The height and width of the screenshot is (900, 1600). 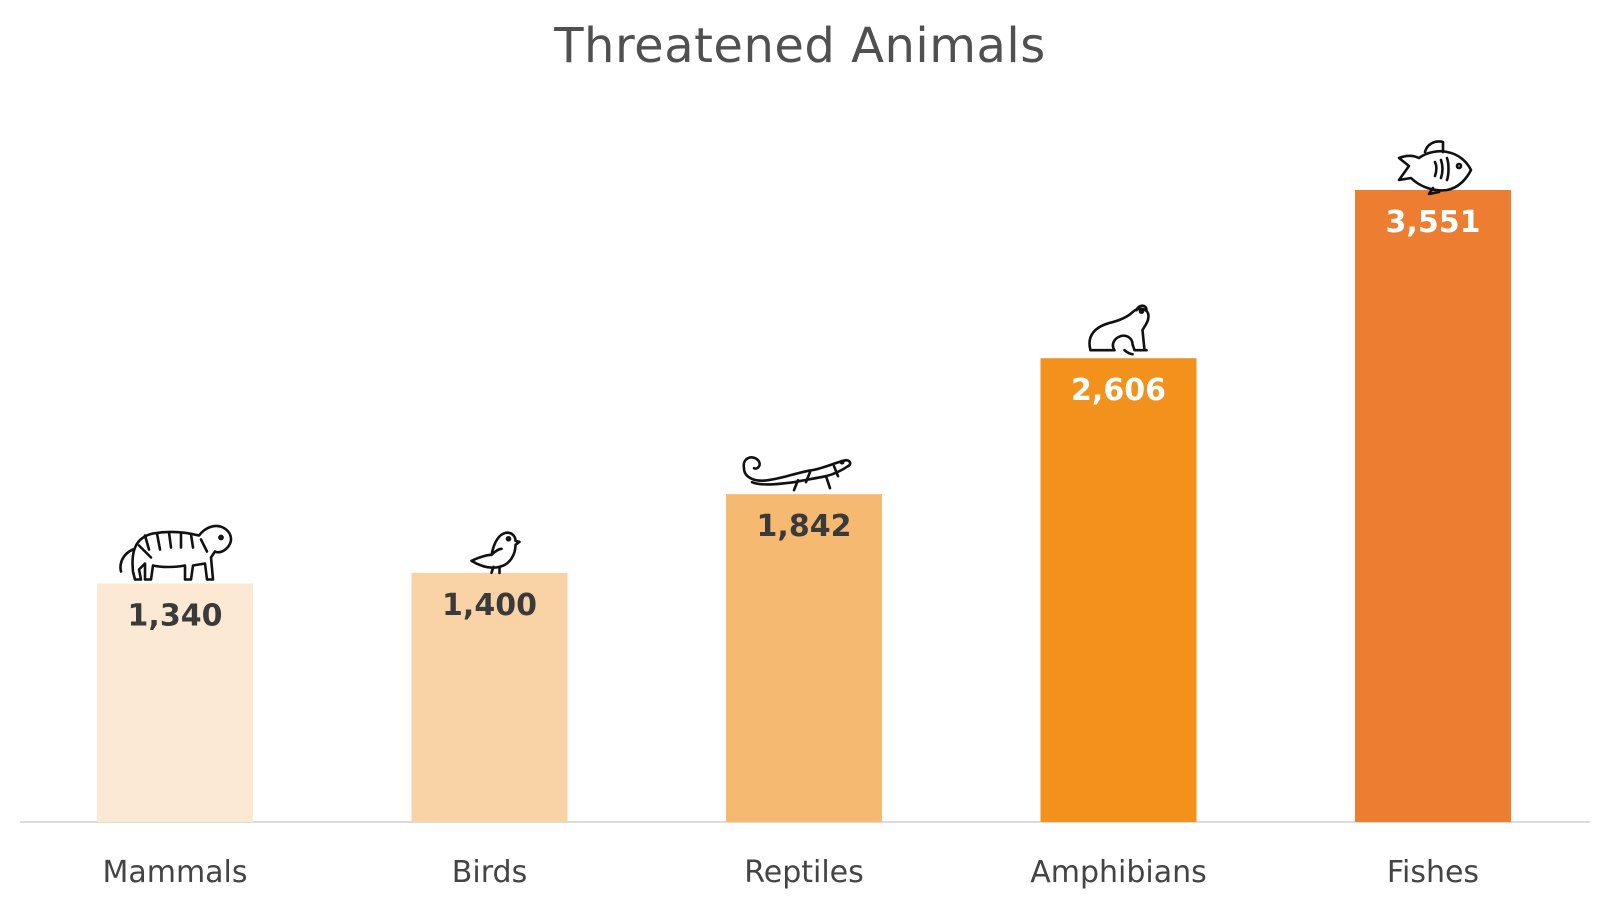 I want to click on tiger-icon, so click(x=176, y=552).